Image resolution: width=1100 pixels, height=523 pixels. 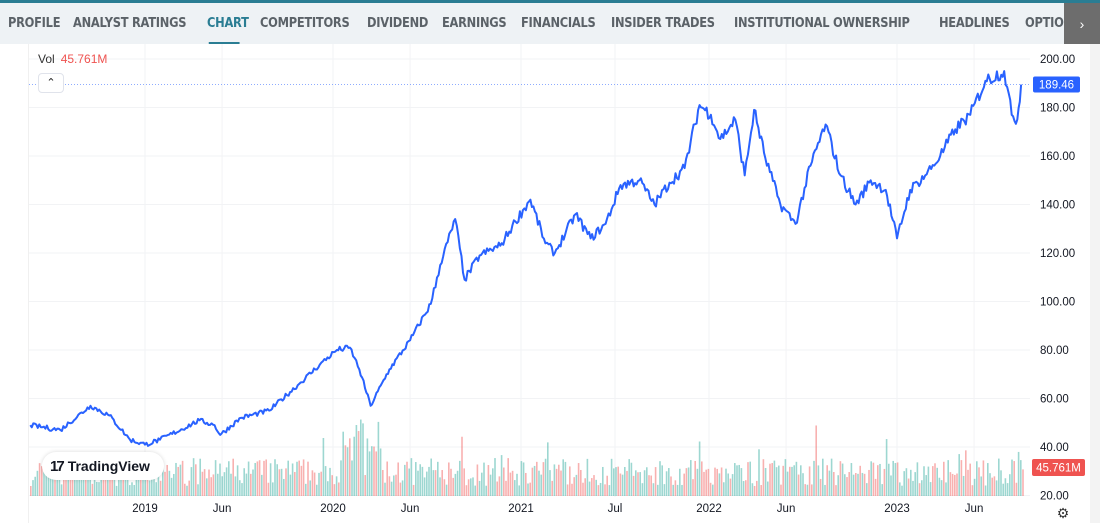 What do you see at coordinates (662, 23) in the screenshot?
I see `tab-insider-trades: INSIDER TRADES` at bounding box center [662, 23].